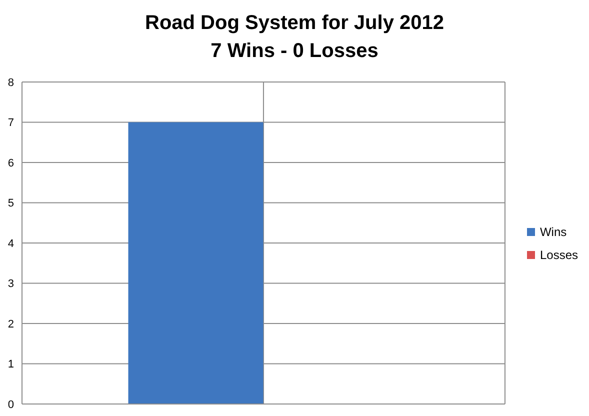 The height and width of the screenshot is (416, 589). What do you see at coordinates (11, 82) in the screenshot?
I see `y-tick-label: 8` at bounding box center [11, 82].